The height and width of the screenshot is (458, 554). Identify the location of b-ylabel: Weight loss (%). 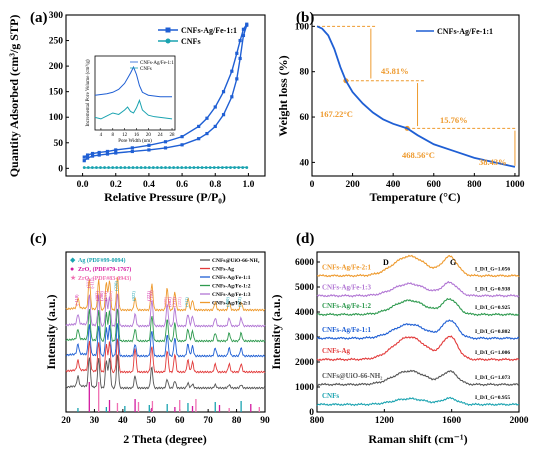
(283, 95).